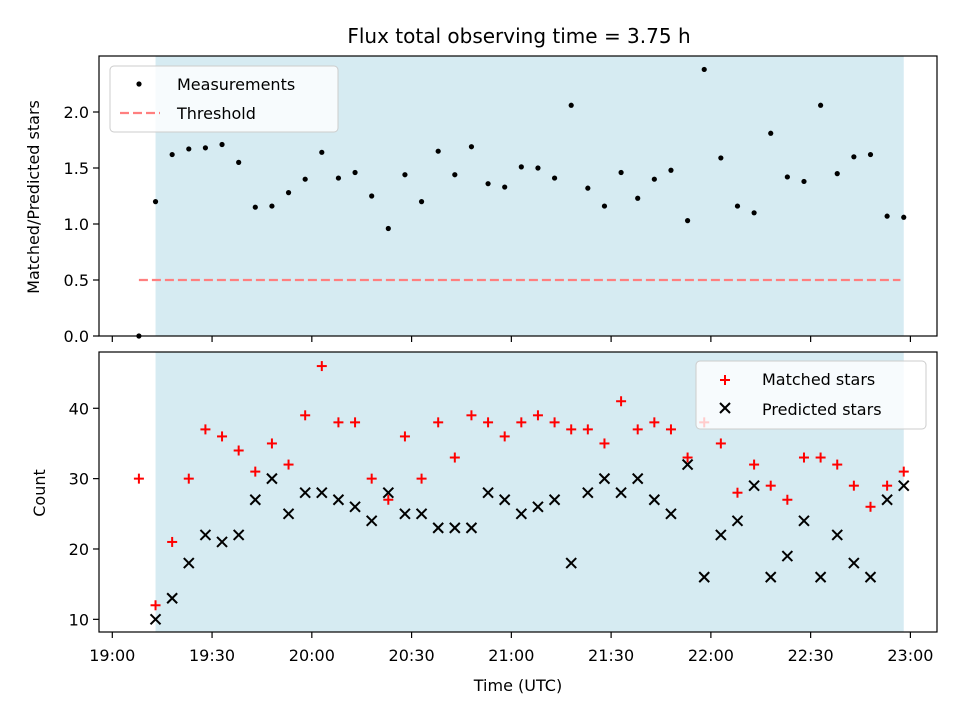 This screenshot has height=720, width=960. I want to click on legend-measurement-marker, so click(139, 84).